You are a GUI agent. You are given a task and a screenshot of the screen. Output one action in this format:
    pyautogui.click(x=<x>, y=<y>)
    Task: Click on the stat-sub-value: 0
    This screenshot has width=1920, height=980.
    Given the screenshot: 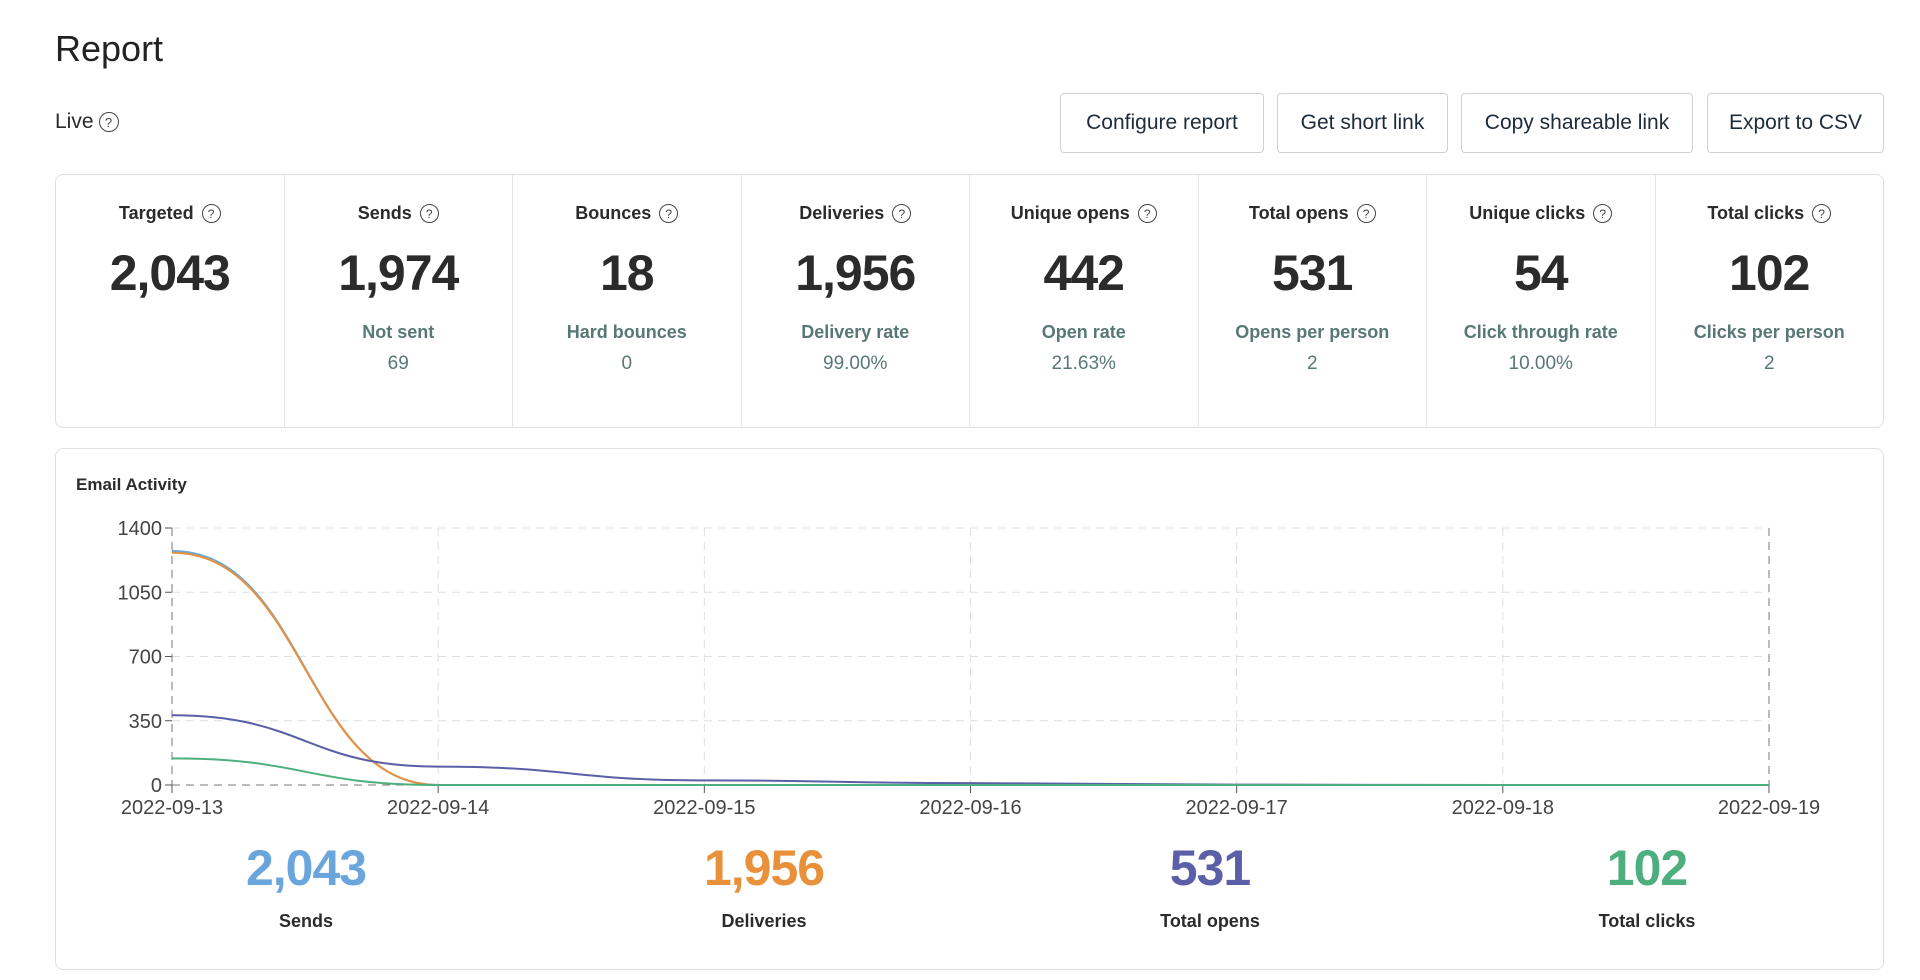 What is the action you would take?
    pyautogui.click(x=627, y=363)
    